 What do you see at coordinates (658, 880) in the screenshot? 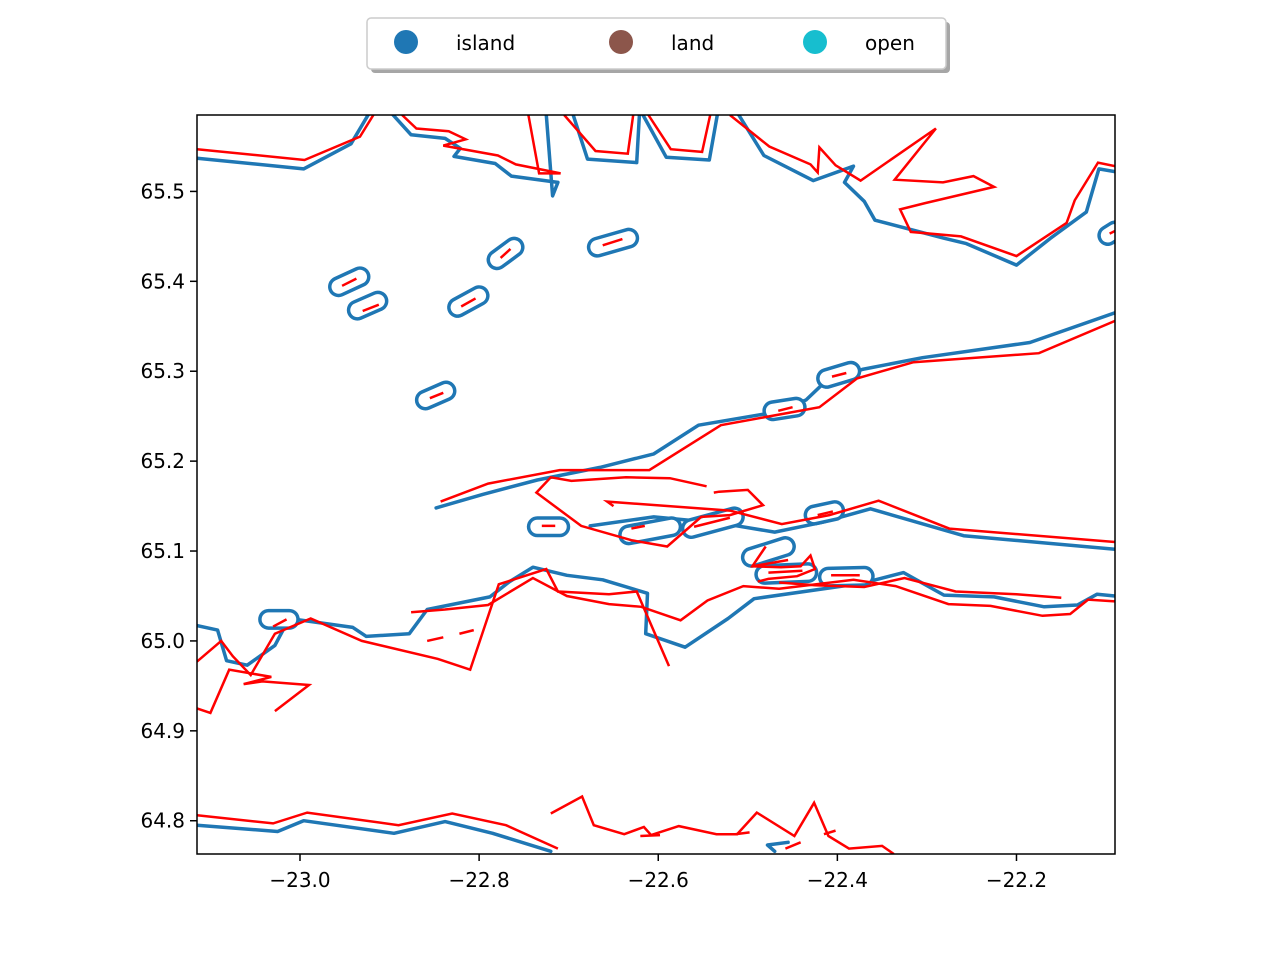
I see `x-tick-label: −22.6` at bounding box center [658, 880].